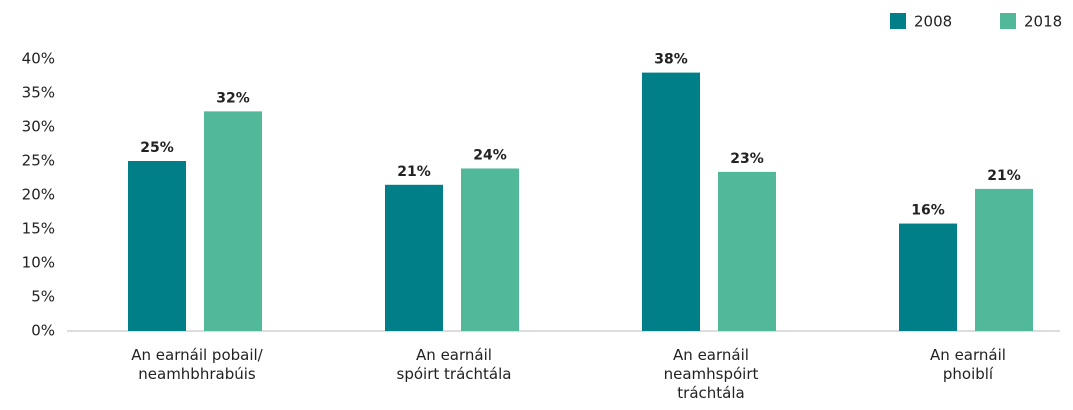 The height and width of the screenshot is (410, 1073). Describe the element at coordinates (968, 364) in the screenshot. I see `x-tick-label: An earnáil phoiblí` at that location.